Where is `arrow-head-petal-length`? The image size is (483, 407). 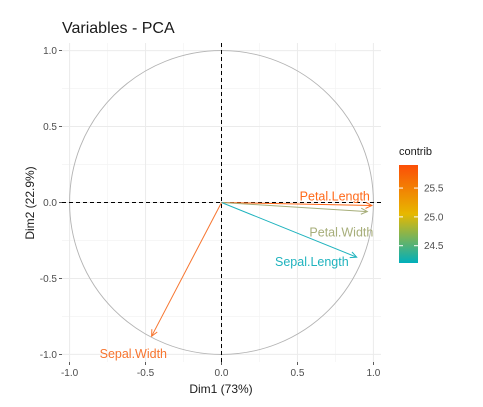 arrow-head-petal-length is located at coordinates (369, 205).